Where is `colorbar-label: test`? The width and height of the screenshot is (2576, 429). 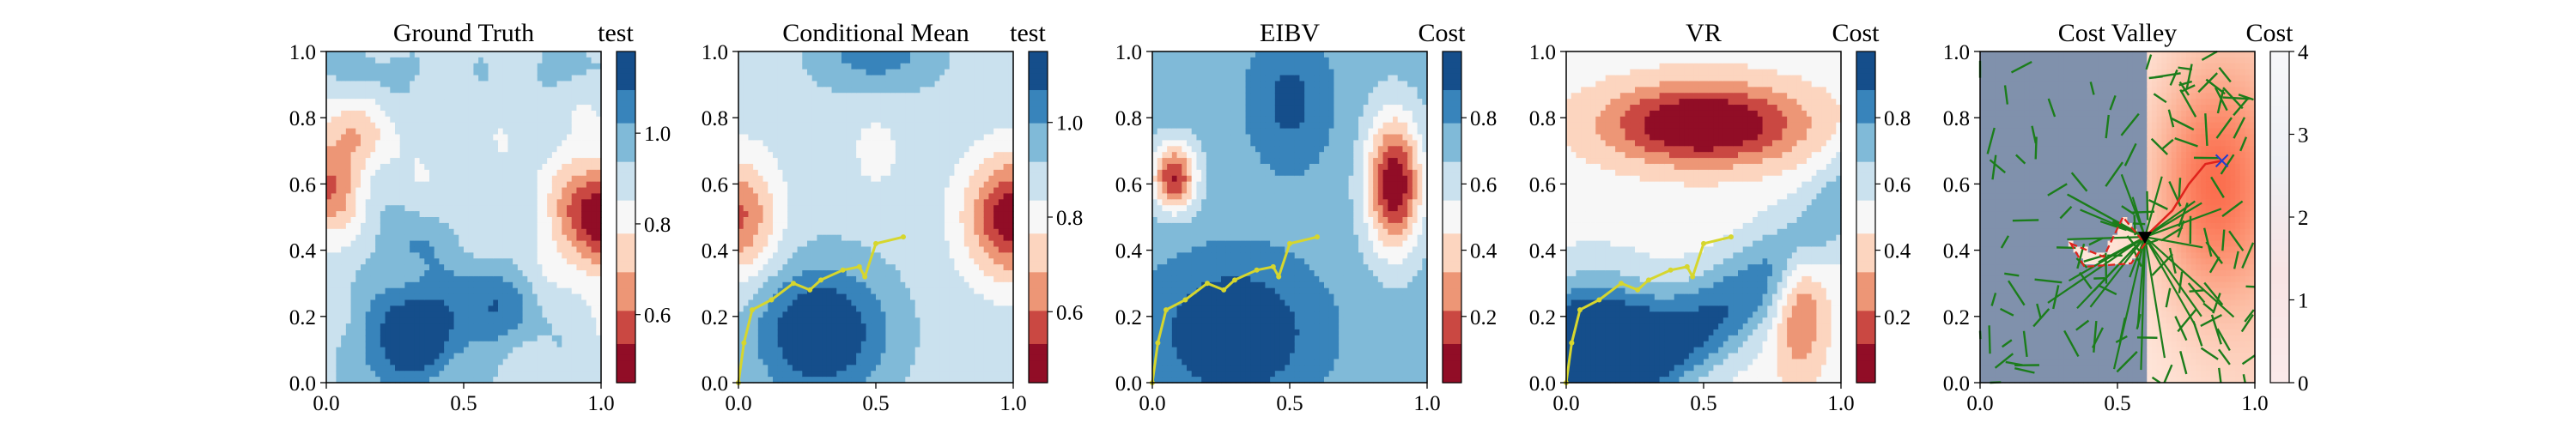 colorbar-label: test is located at coordinates (616, 33).